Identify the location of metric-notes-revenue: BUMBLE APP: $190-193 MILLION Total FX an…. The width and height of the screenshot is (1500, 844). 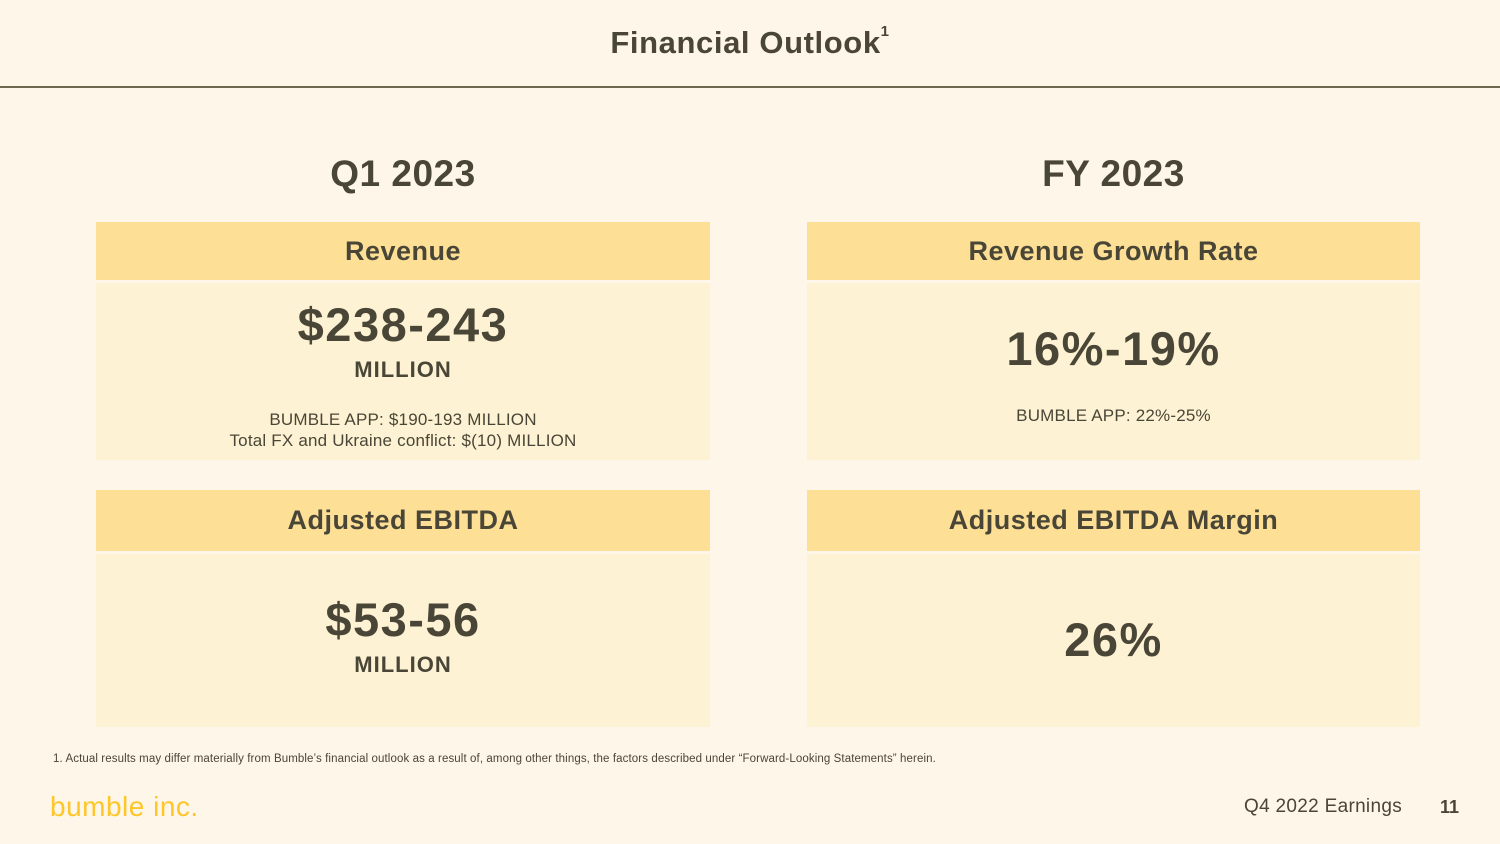
(402, 430).